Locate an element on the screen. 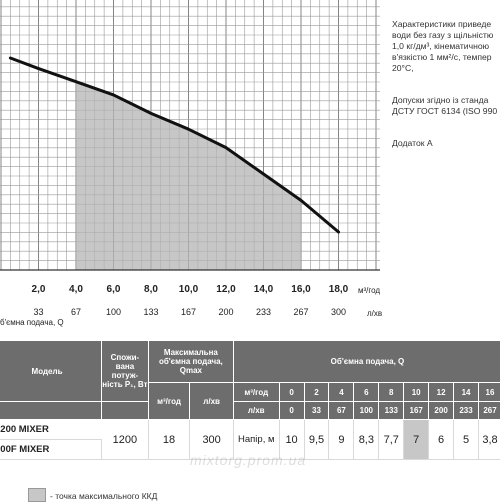 This screenshot has width=500, height=502. flow-lmin-cell: 200 is located at coordinates (441, 410).